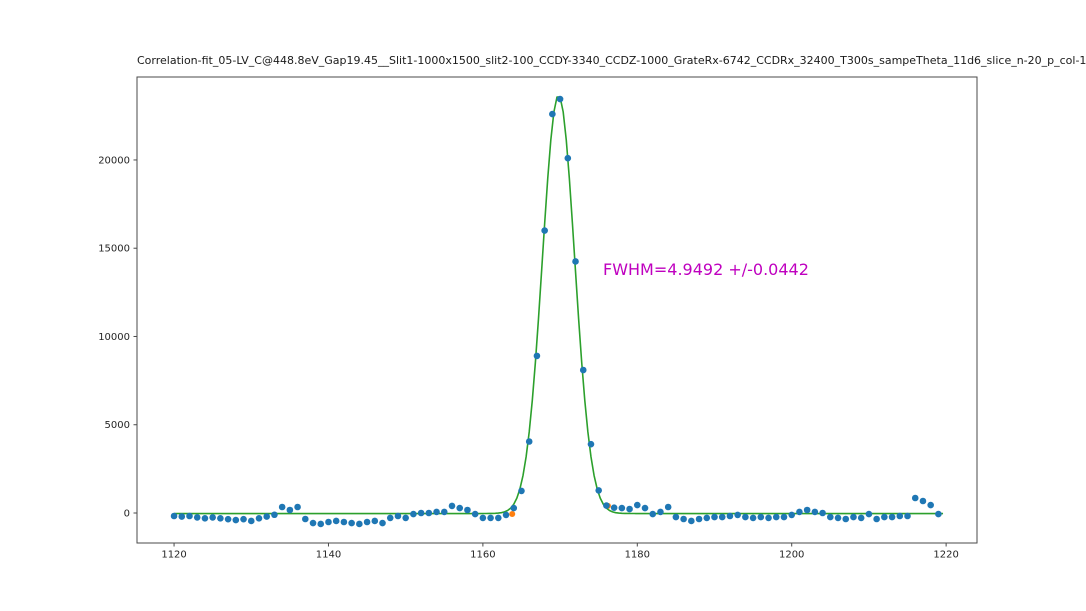 Image resolution: width=1086 pixels, height=611 pixels. Describe the element at coordinates (127, 513) in the screenshot. I see `y-tick-label: 0` at that location.